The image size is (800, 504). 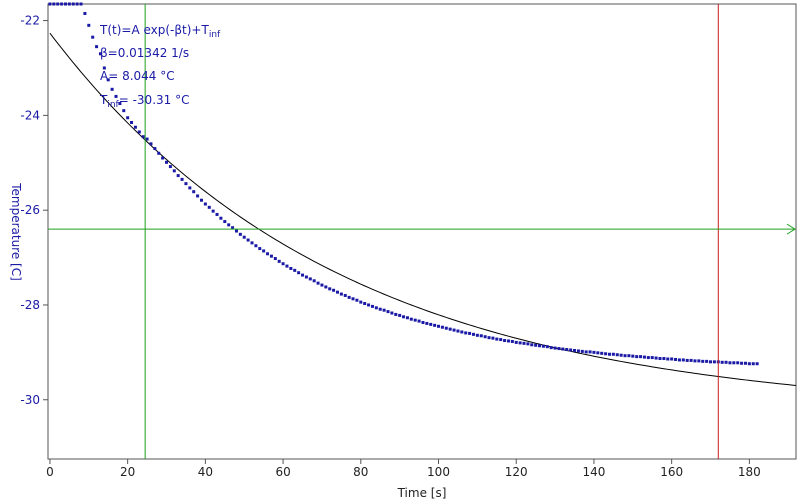 What do you see at coordinates (160, 31) in the screenshot?
I see `fit-formula-annotation: T(t)=A exp(-βt)+Tinf` at bounding box center [160, 31].